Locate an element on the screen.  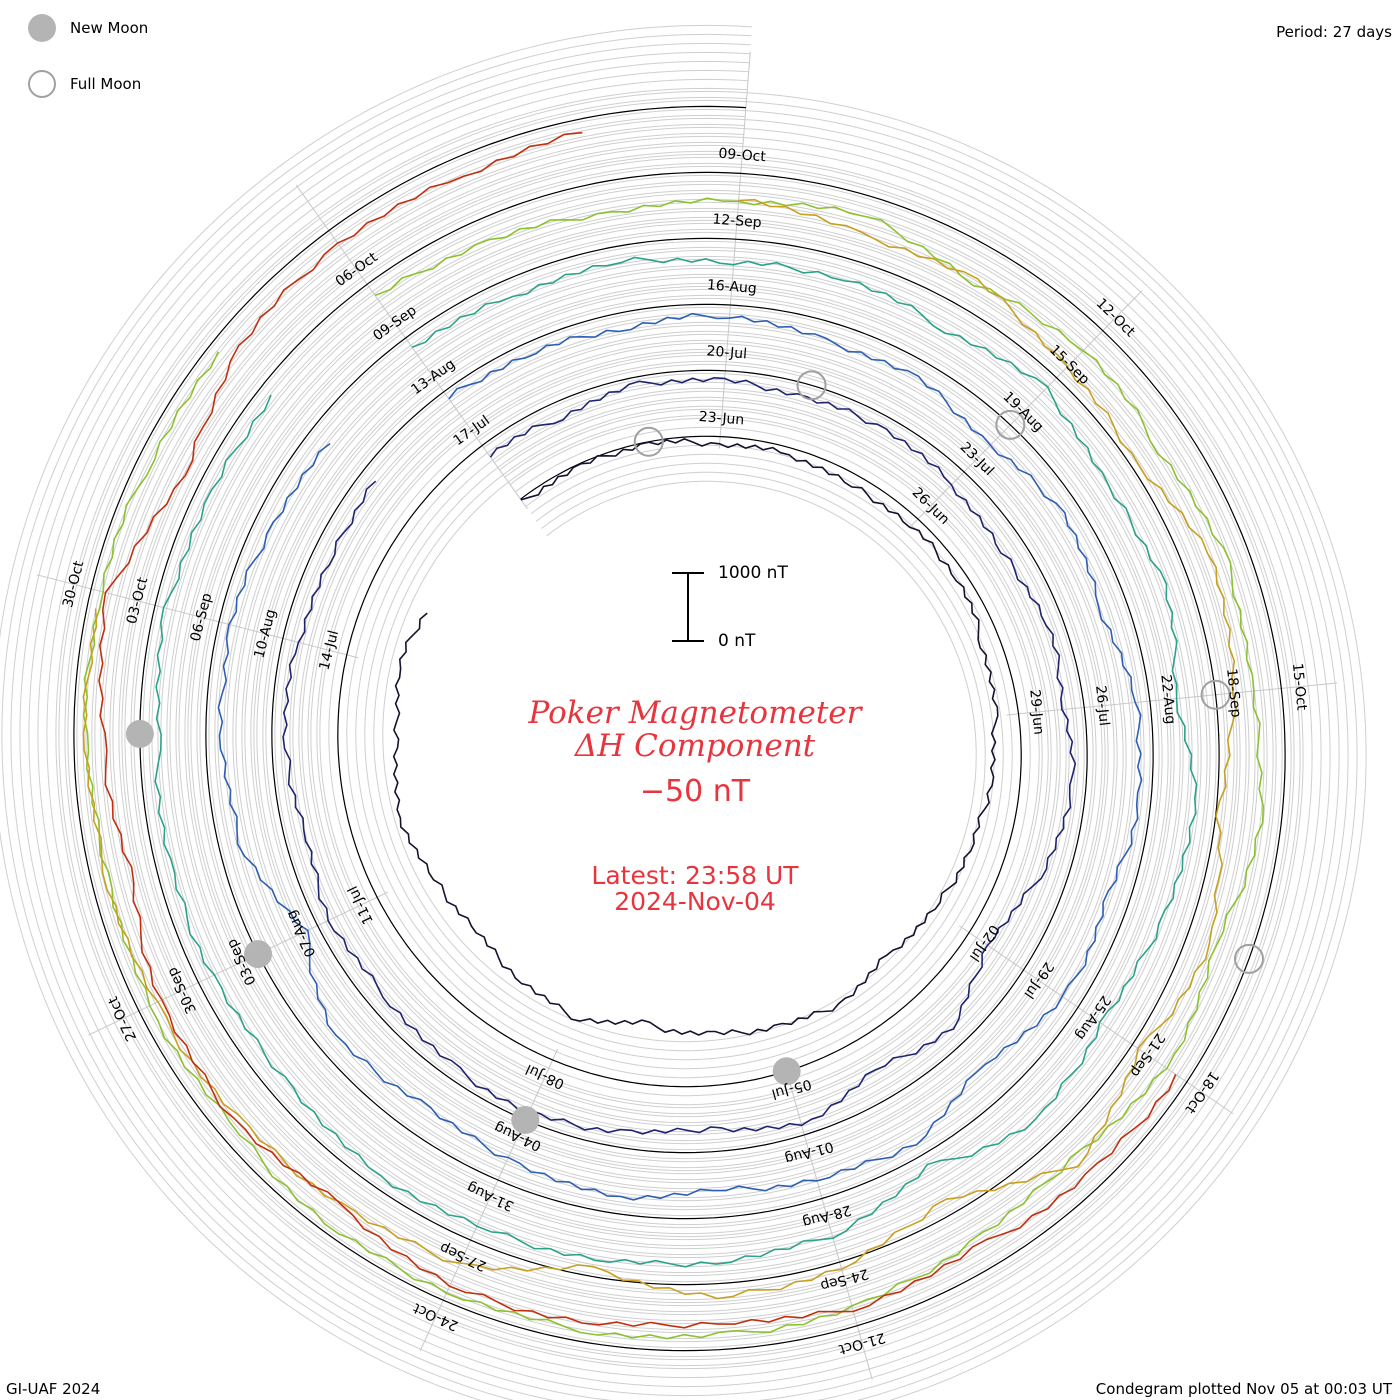
date-label: 01-Aug is located at coordinates (809, 1152).